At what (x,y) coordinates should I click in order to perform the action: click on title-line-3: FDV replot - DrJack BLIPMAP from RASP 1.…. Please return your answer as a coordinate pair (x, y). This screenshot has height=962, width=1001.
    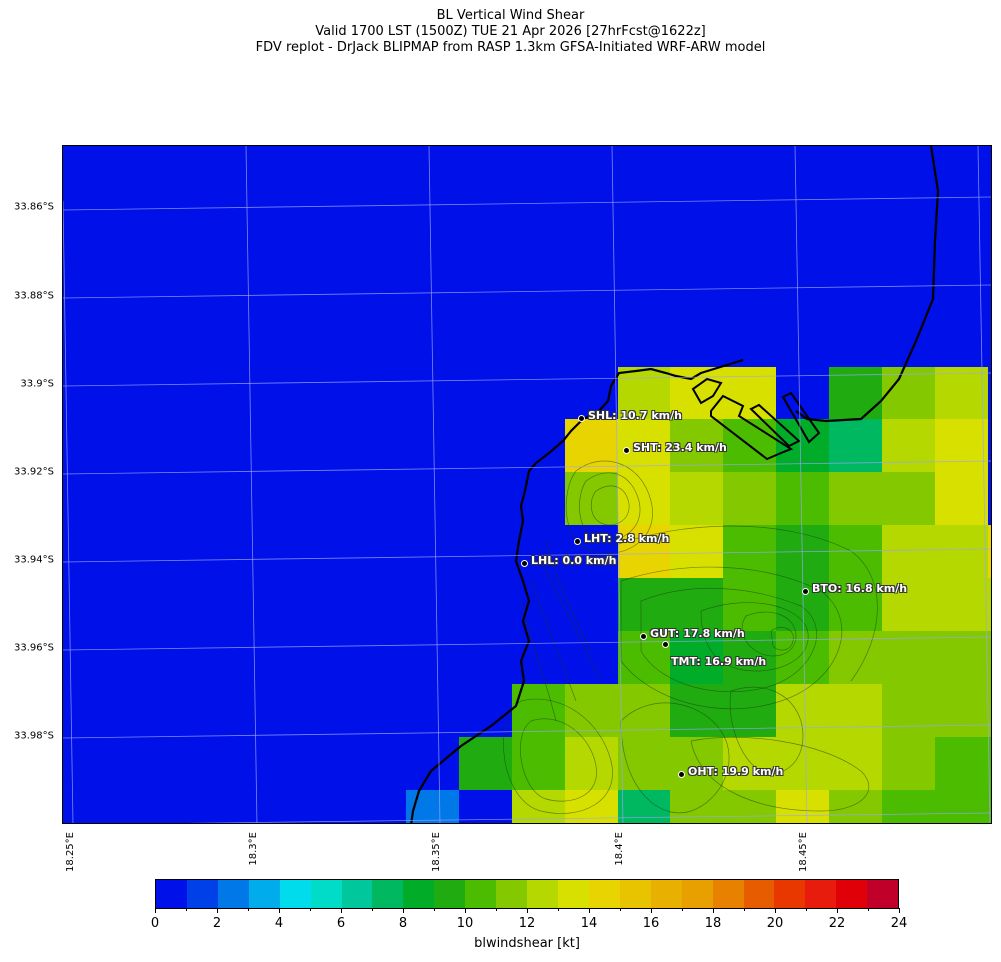
    Looking at the image, I should click on (510, 47).